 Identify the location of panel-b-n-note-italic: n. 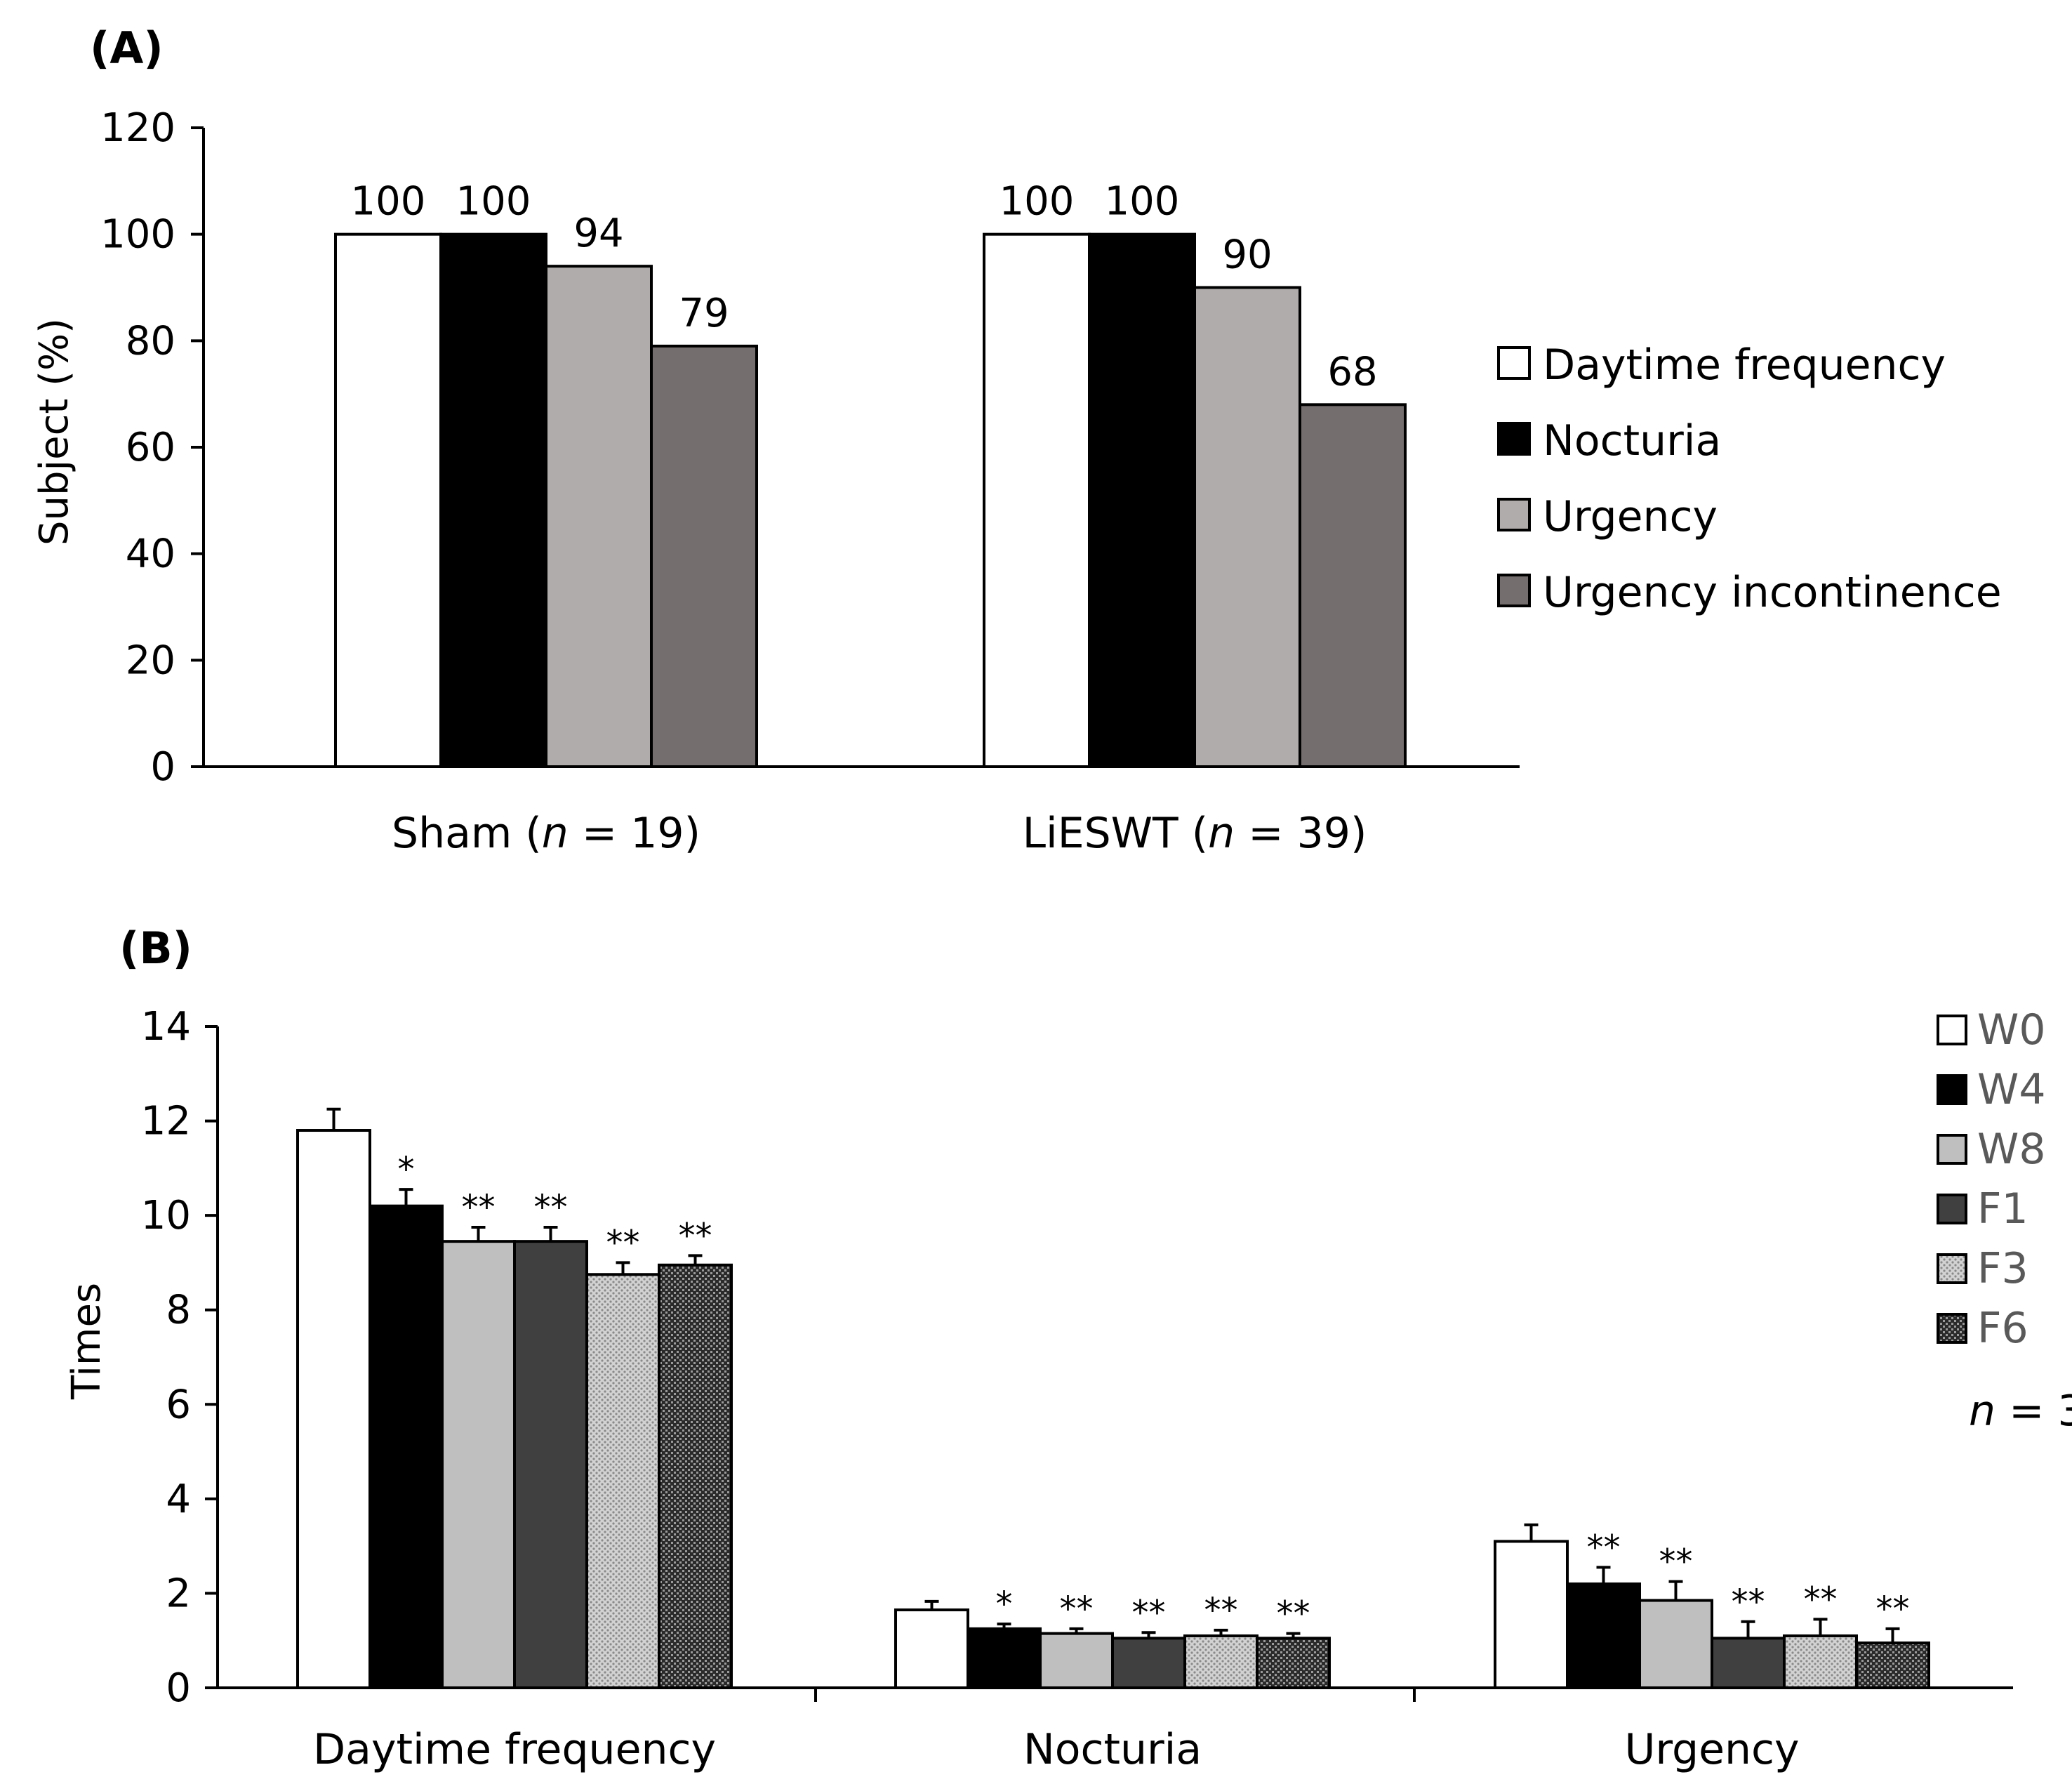
(1982, 1411).